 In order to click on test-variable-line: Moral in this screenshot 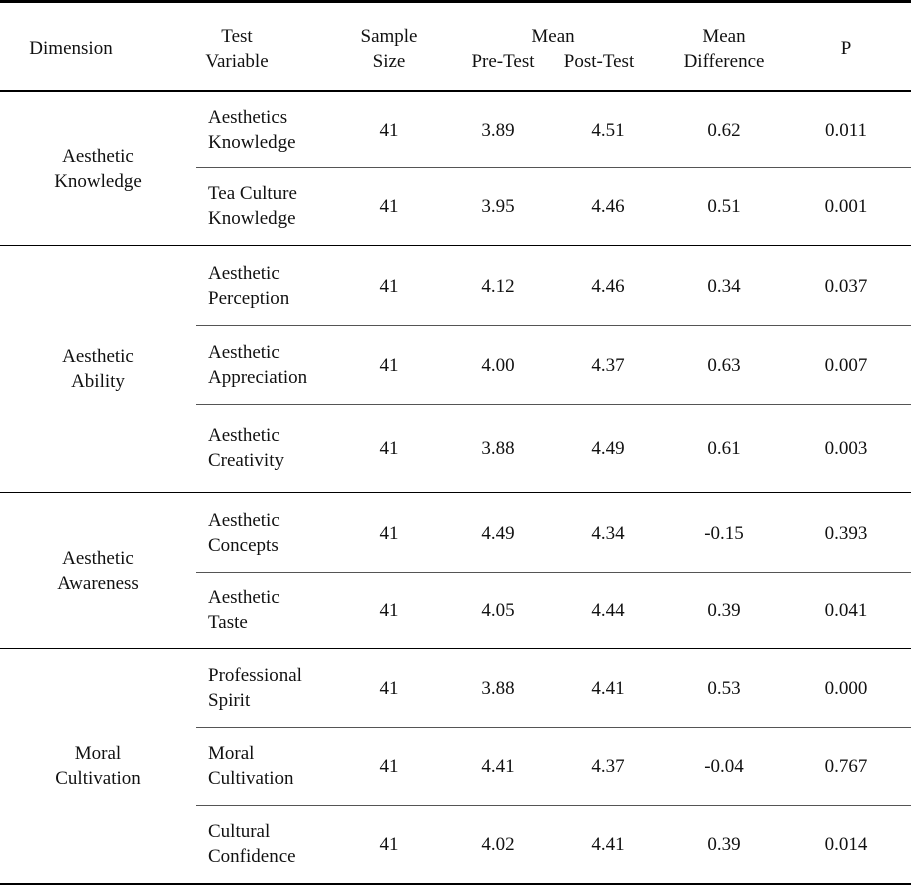, I will do `click(231, 753)`.